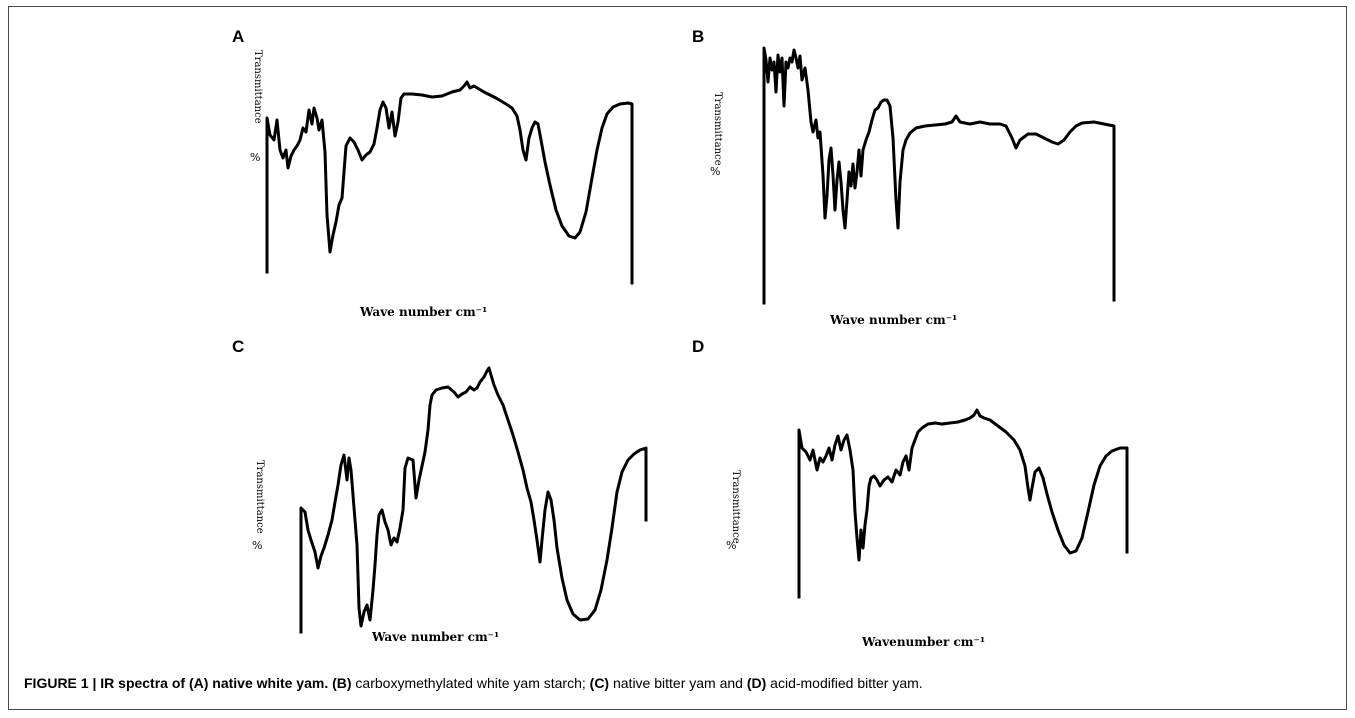 This screenshot has width=1355, height=718. I want to click on caption-d-text: acid-modified bitter yam., so click(844, 683).